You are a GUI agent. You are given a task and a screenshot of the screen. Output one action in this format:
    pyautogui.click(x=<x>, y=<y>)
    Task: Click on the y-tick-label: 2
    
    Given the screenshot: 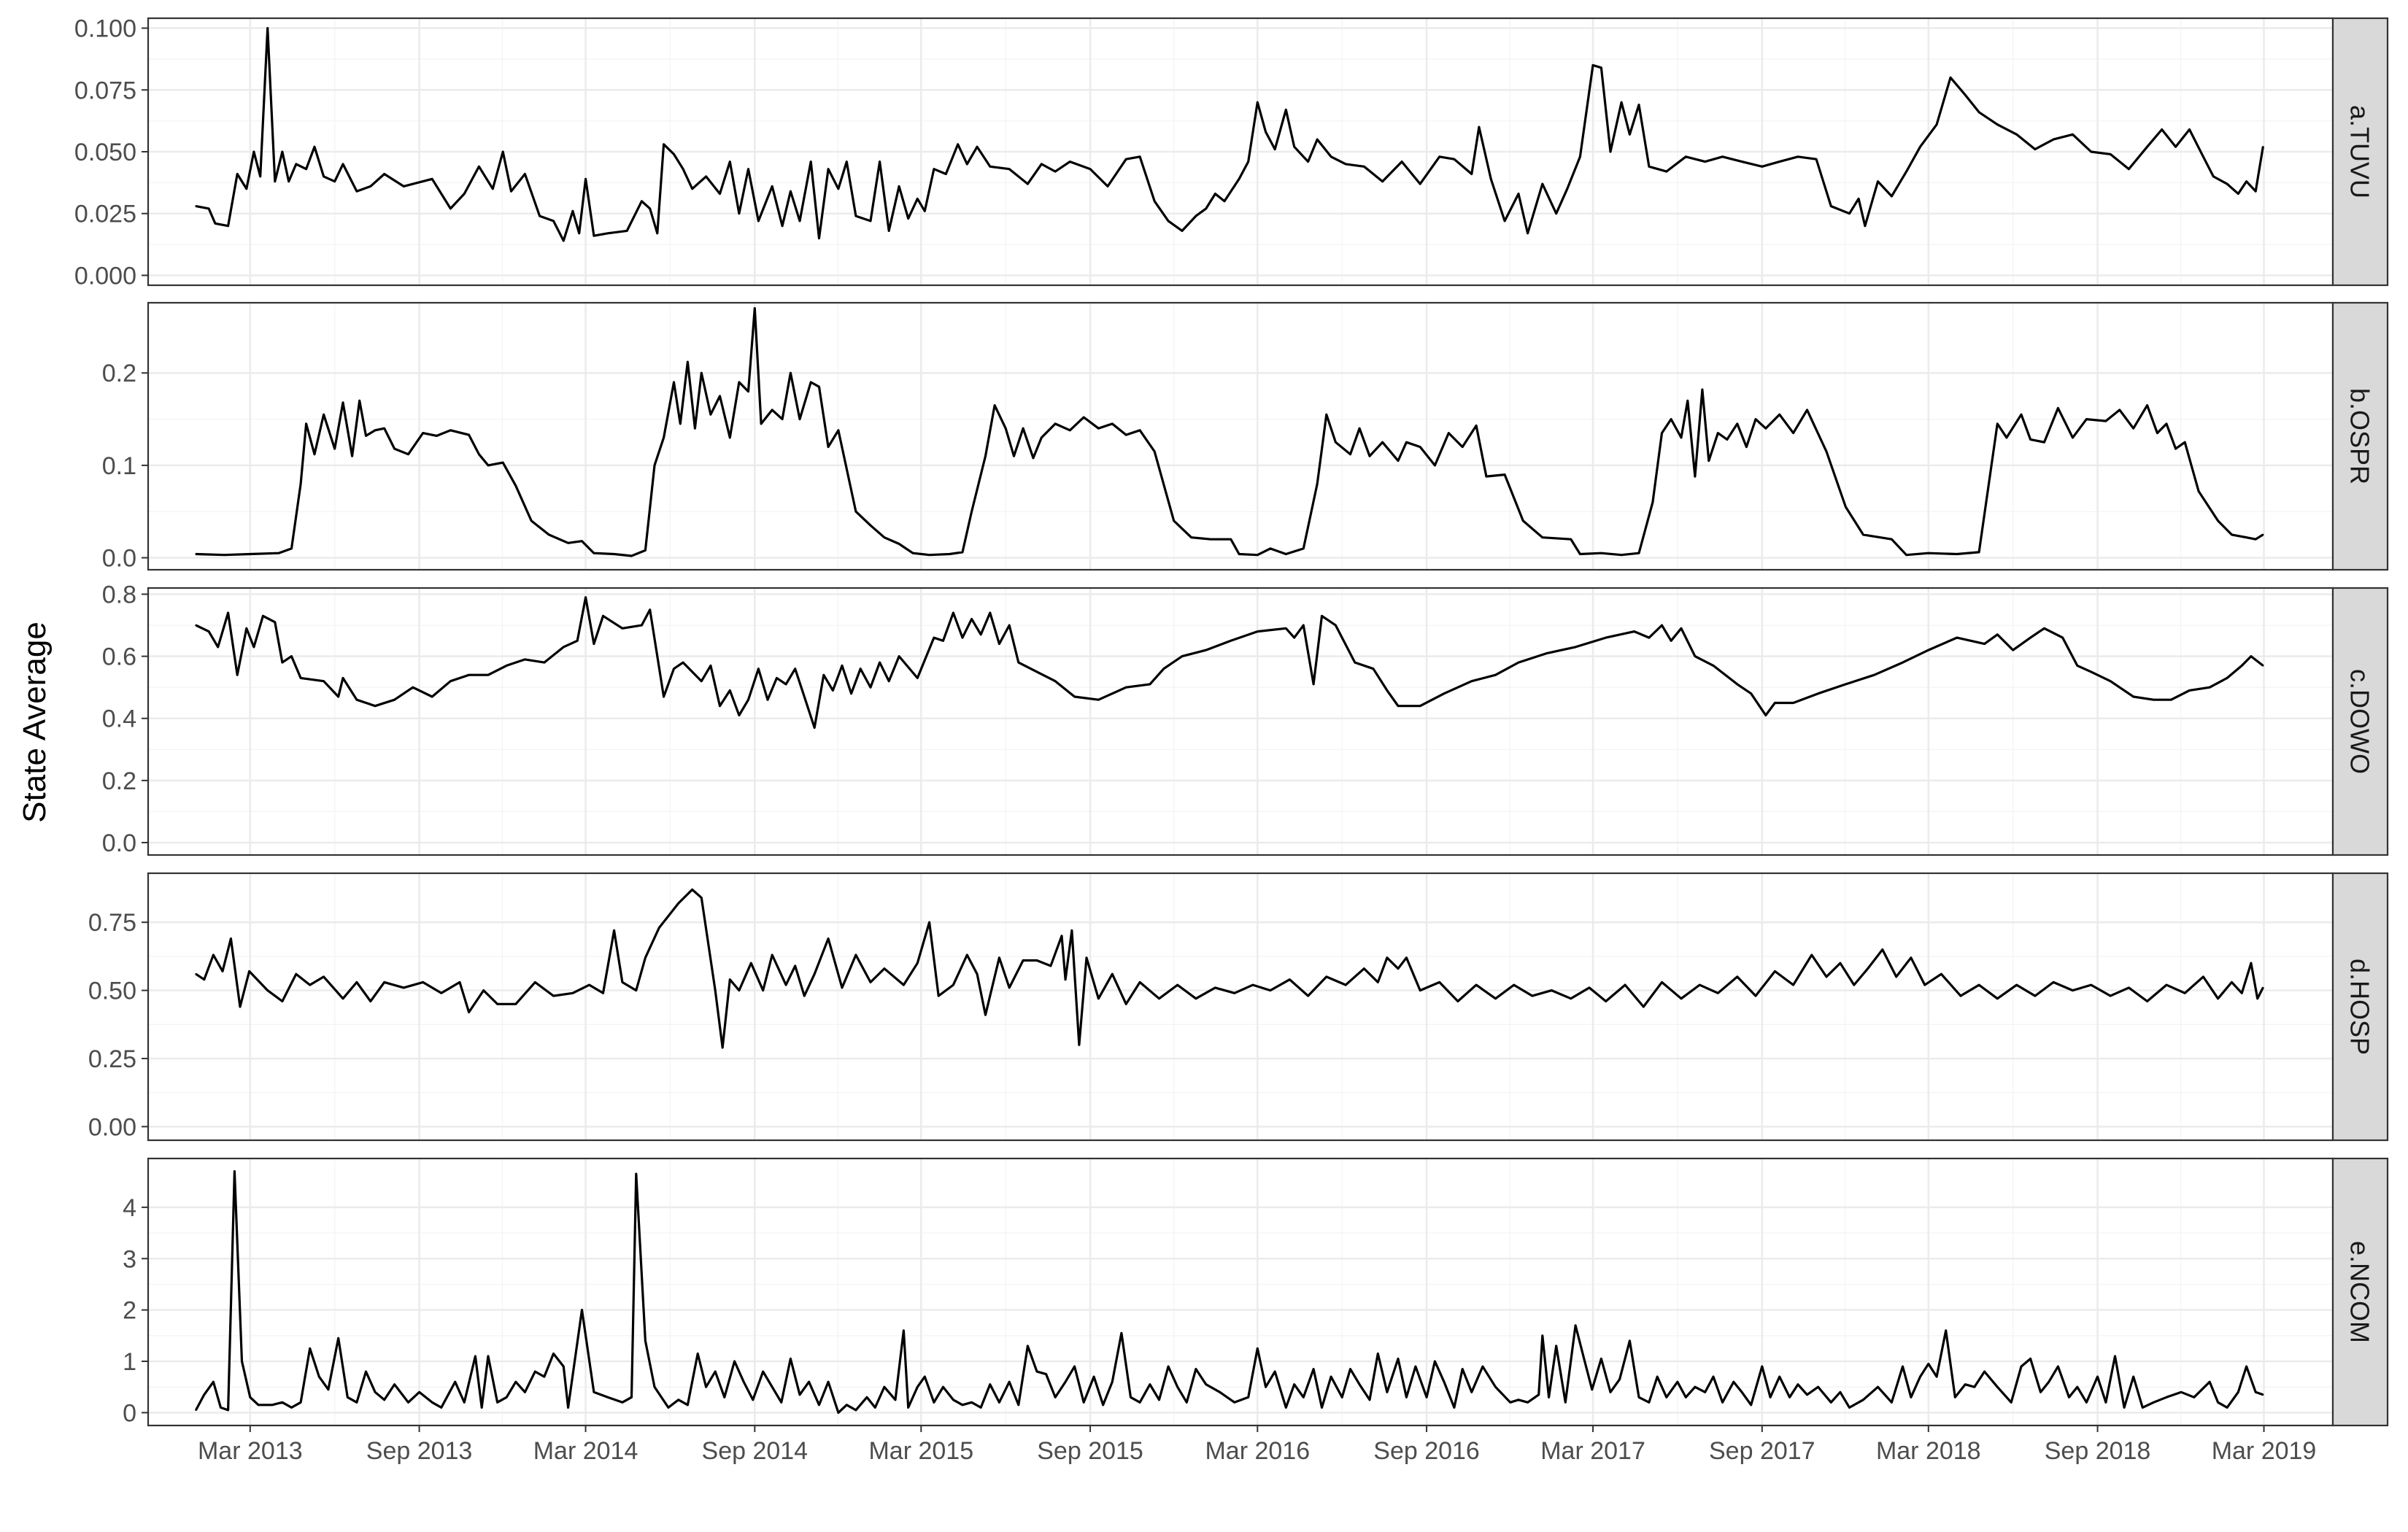 What is the action you would take?
    pyautogui.click(x=129, y=1311)
    